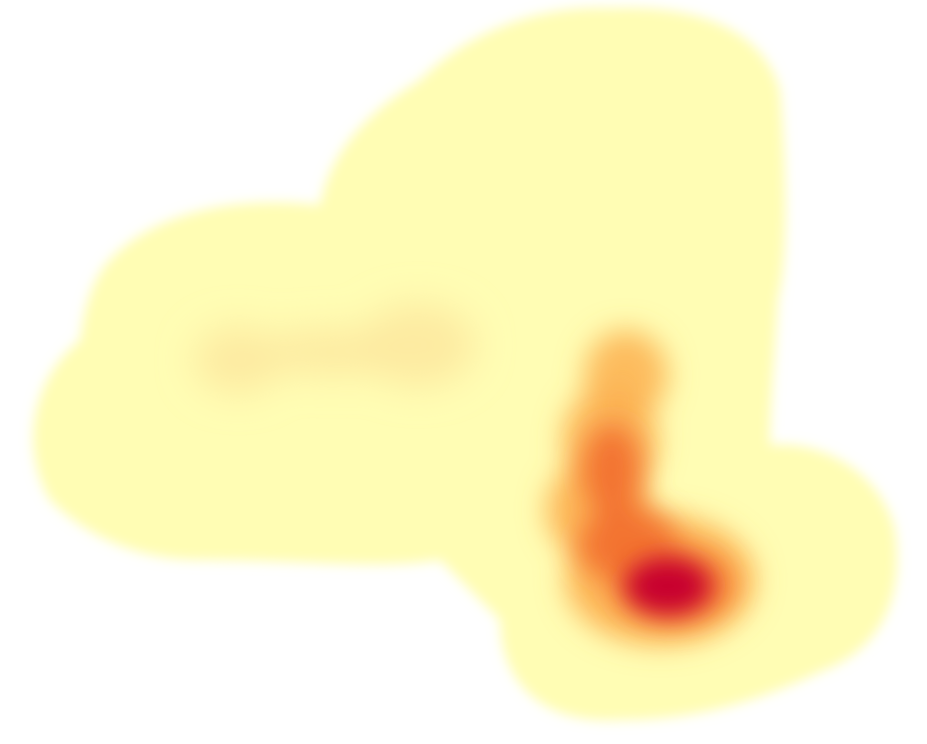  Describe the element at coordinates (668, 586) in the screenshot. I see `density-peak` at that location.